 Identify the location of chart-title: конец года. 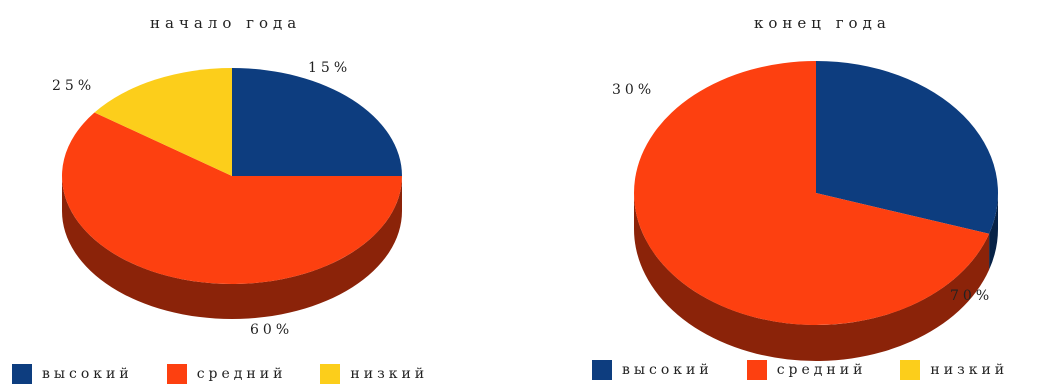
(822, 23).